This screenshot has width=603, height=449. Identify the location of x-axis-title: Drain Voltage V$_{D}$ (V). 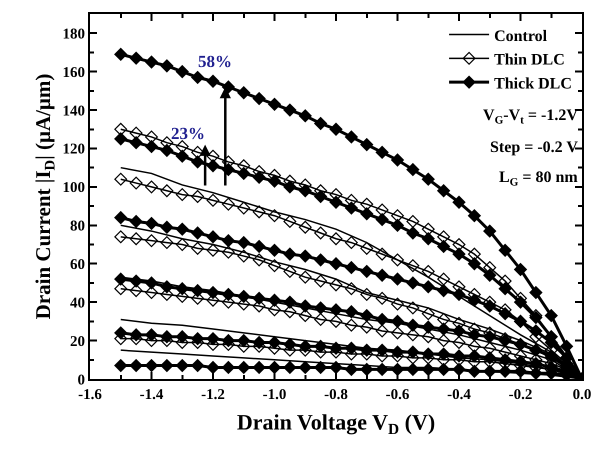
(336, 423).